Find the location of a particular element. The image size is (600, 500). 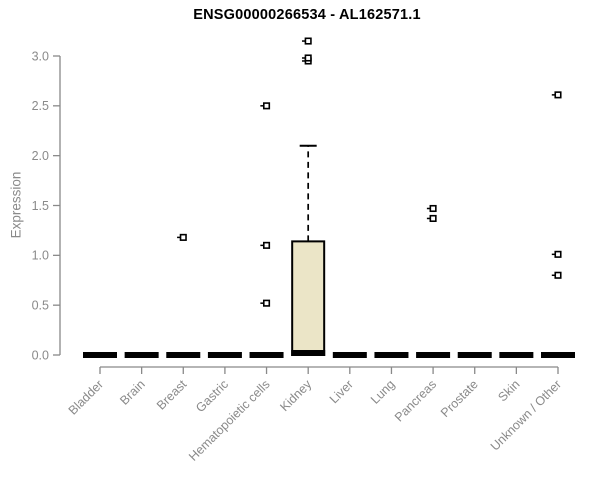

x-category-label: Pancreas is located at coordinates (415, 400).